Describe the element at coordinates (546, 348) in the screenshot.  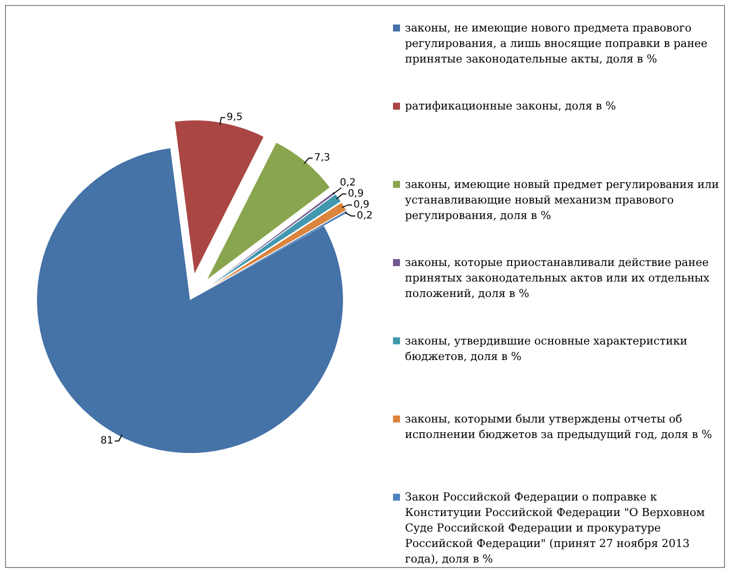
I see `legend-label: законы, утвердившие основные характеристики бюджетов, доля в %` at that location.